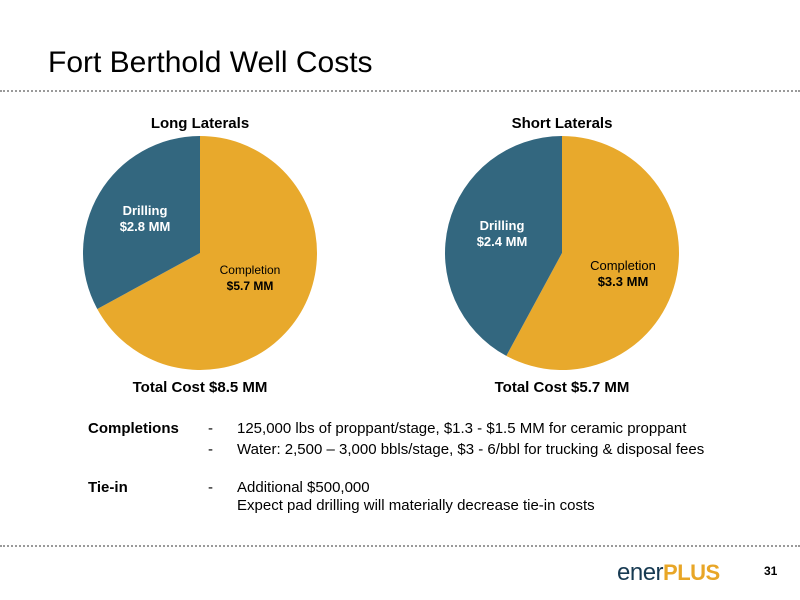  What do you see at coordinates (562, 123) in the screenshot?
I see `chart-title: Short Laterals` at bounding box center [562, 123].